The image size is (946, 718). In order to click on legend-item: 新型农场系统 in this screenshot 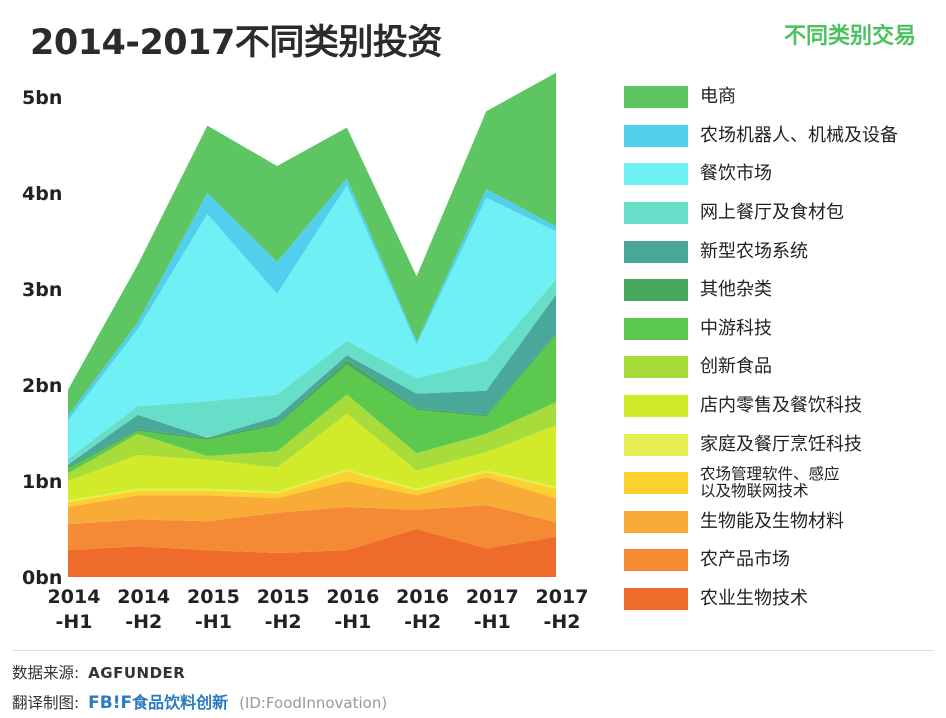, I will do `click(774, 251)`.